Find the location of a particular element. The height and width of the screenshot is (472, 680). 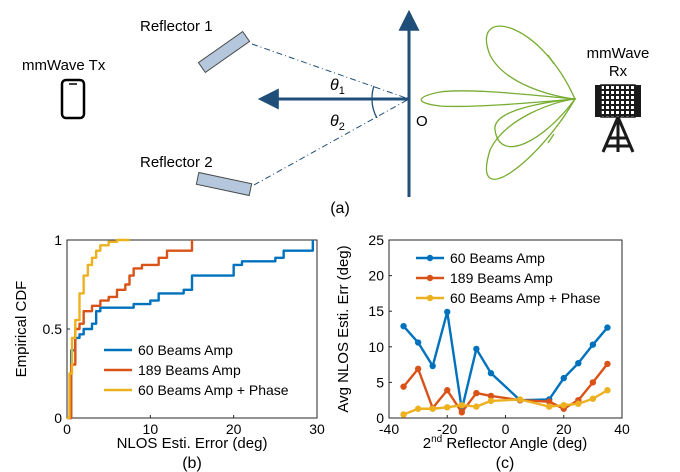

angle-x-axis-label: 2nd Reflector Angle (deg) is located at coordinates (505, 443).